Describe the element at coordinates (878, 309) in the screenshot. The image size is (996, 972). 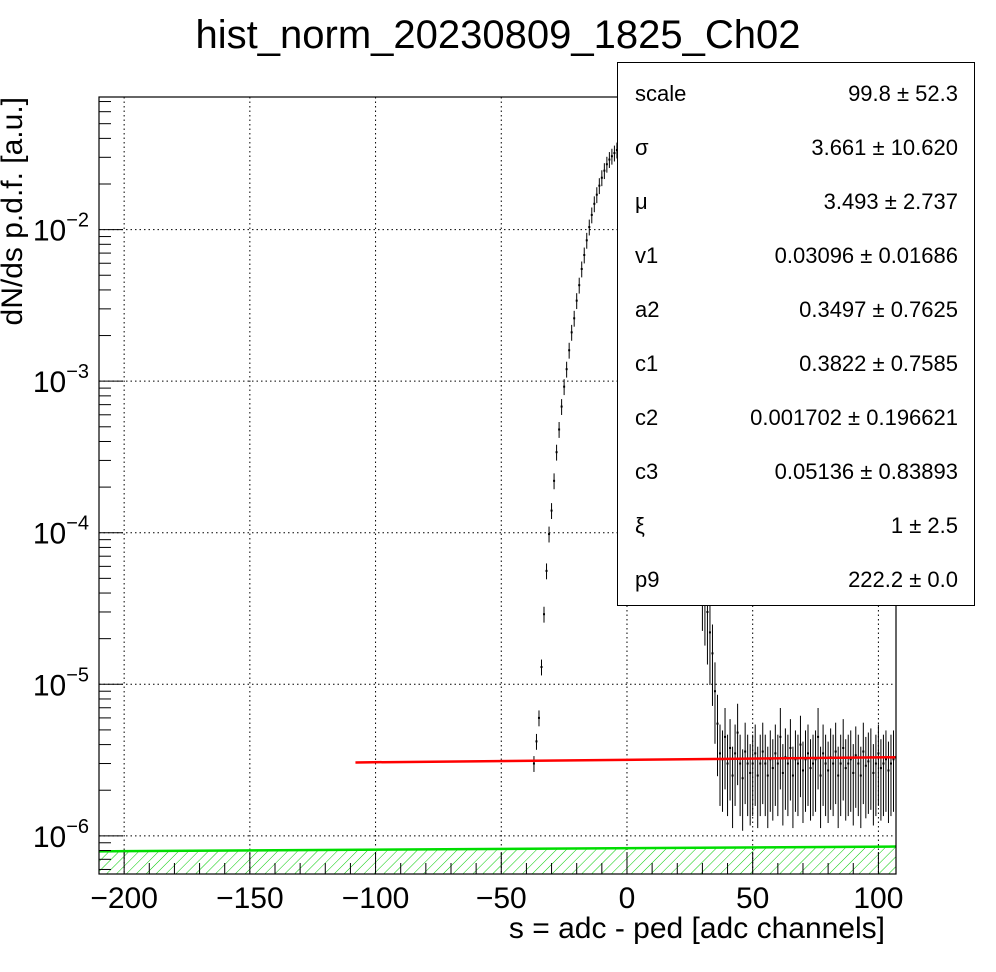
I see `stats-value: 0.3497 ± 0.7625` at that location.